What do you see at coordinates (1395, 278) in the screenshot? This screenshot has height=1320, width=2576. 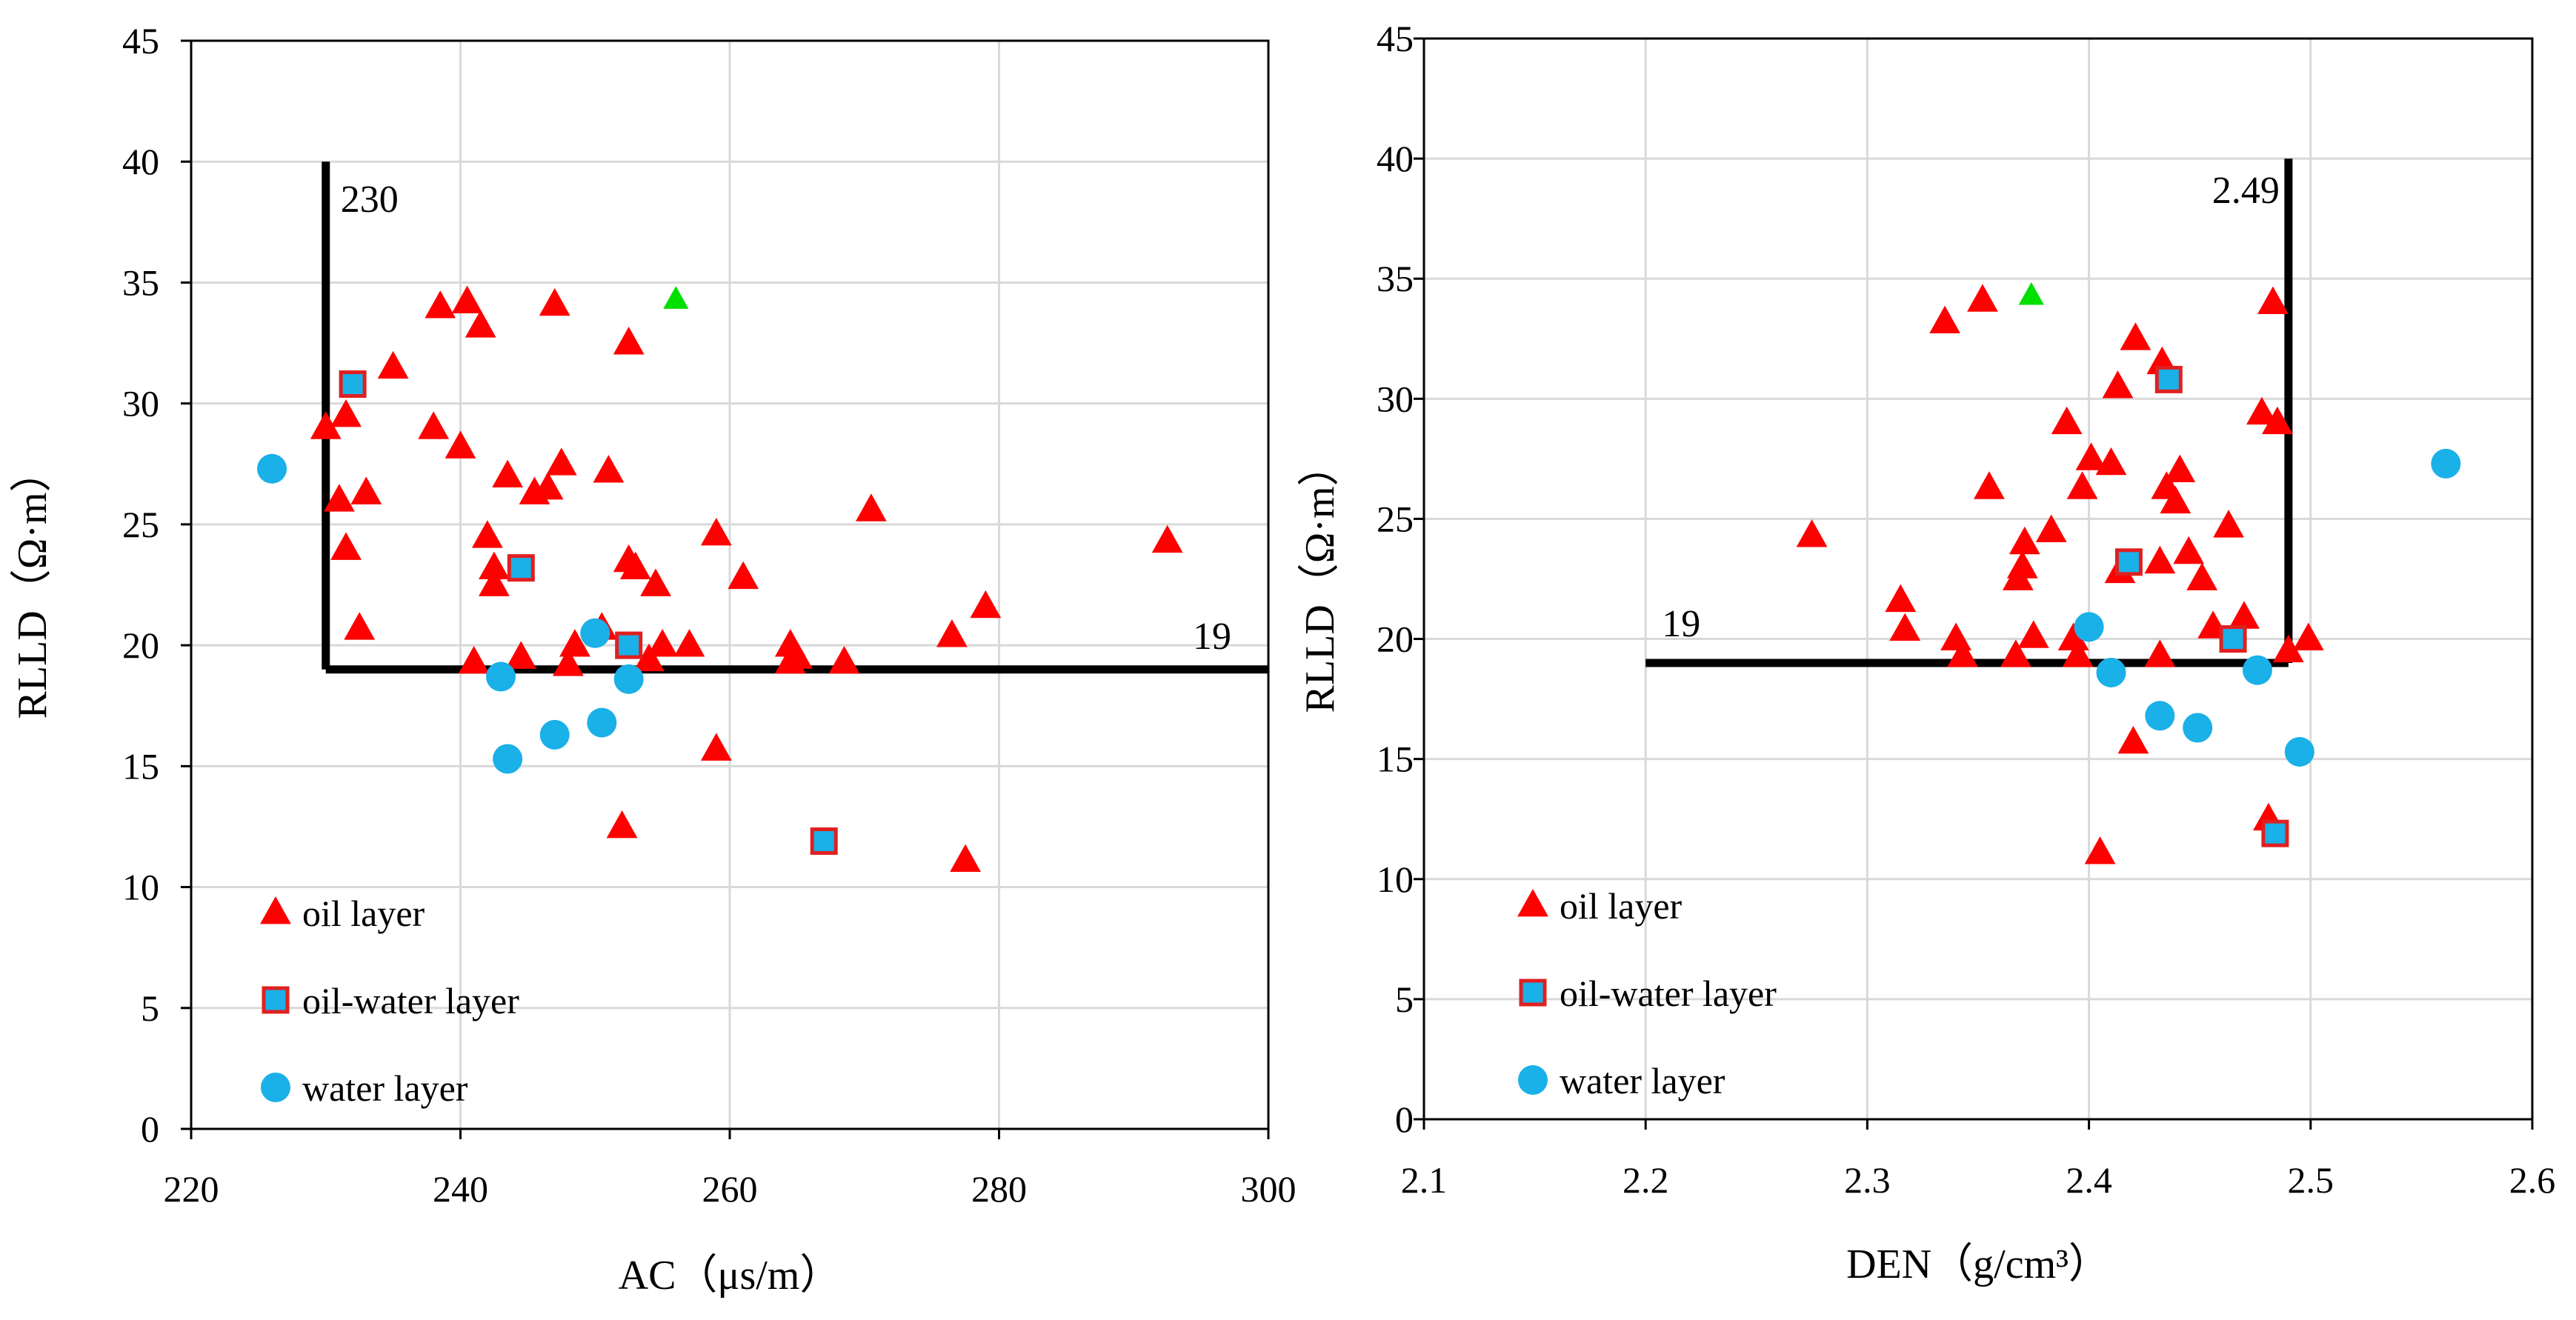 I see `y-tick-label: 35` at bounding box center [1395, 278].